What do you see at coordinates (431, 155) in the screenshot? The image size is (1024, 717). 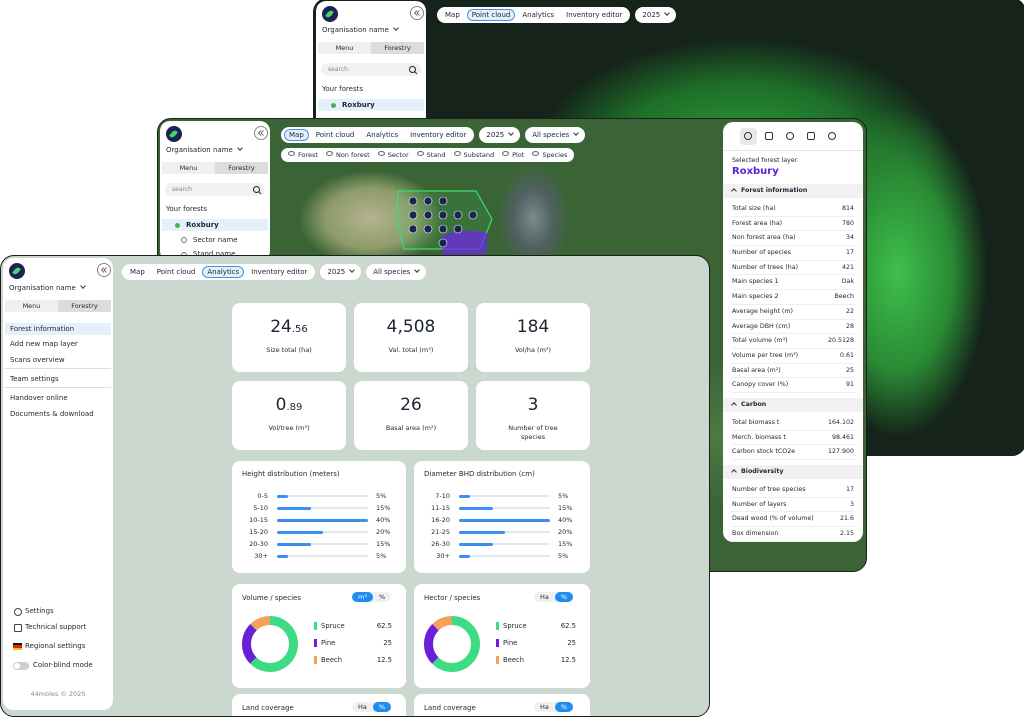 I see `layer-toggle: Stand` at bounding box center [431, 155].